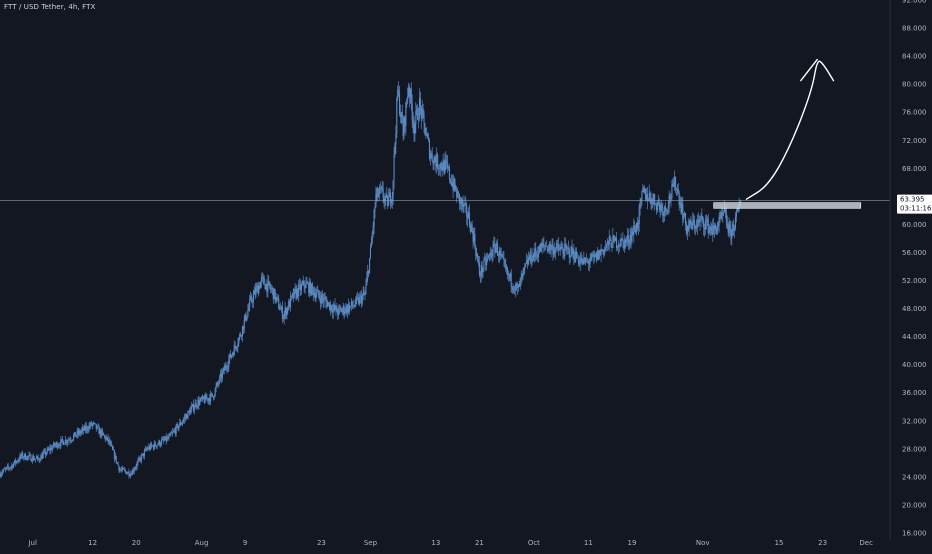 Image resolution: width=932 pixels, height=554 pixels. Describe the element at coordinates (914, 309) in the screenshot. I see `price-tick-label: 48.000` at that location.